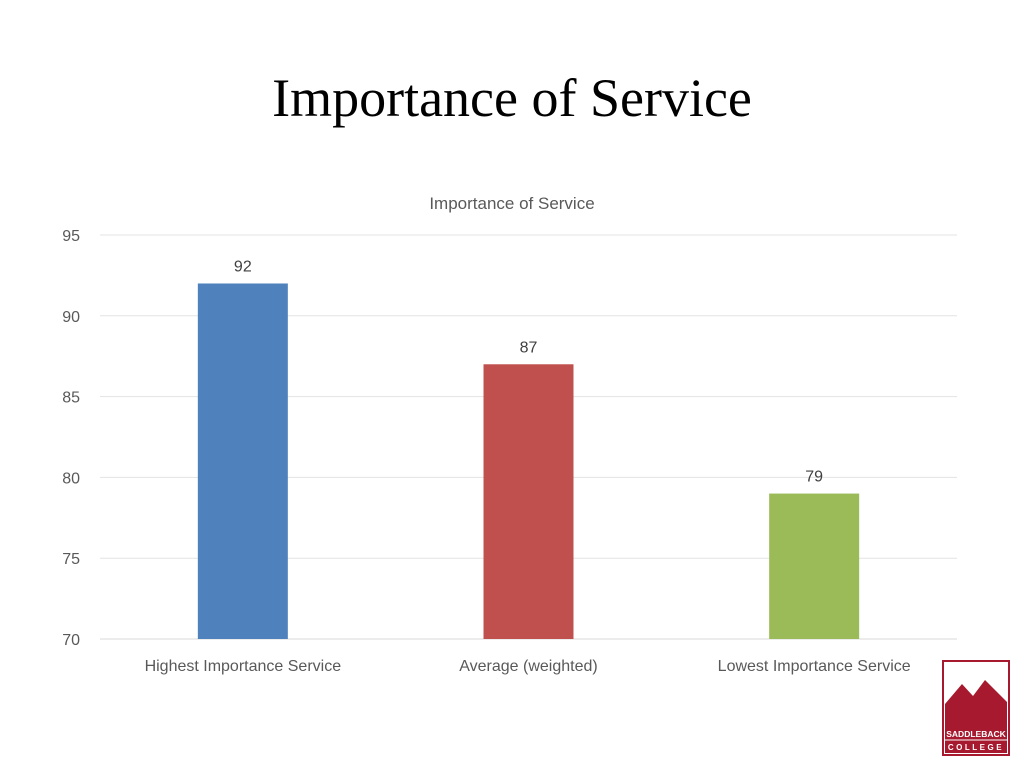  I want to click on y-tick-label: 75, so click(71, 559).